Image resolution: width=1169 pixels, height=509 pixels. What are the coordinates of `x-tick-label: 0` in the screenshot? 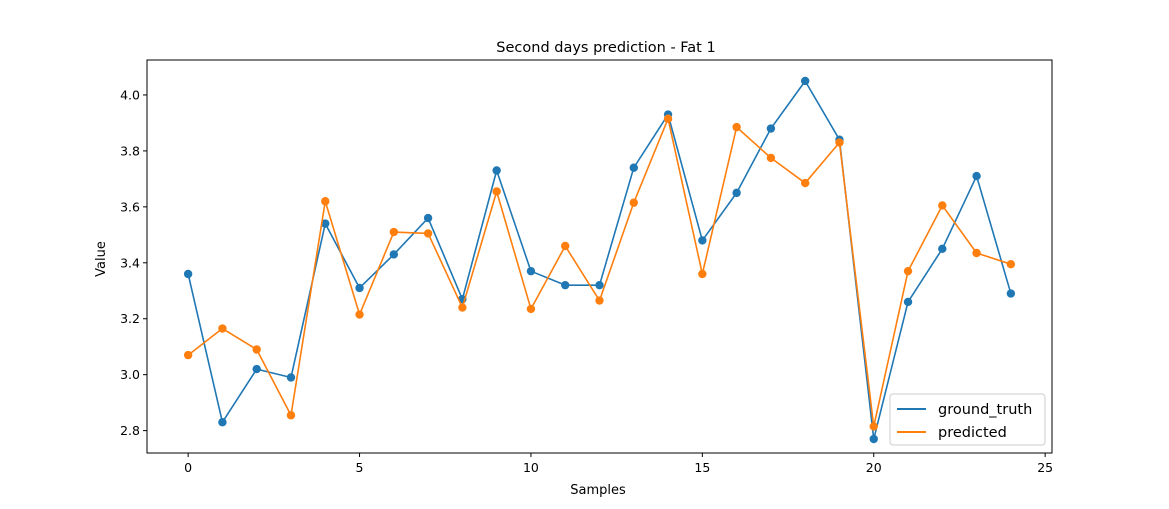 It's located at (188, 467).